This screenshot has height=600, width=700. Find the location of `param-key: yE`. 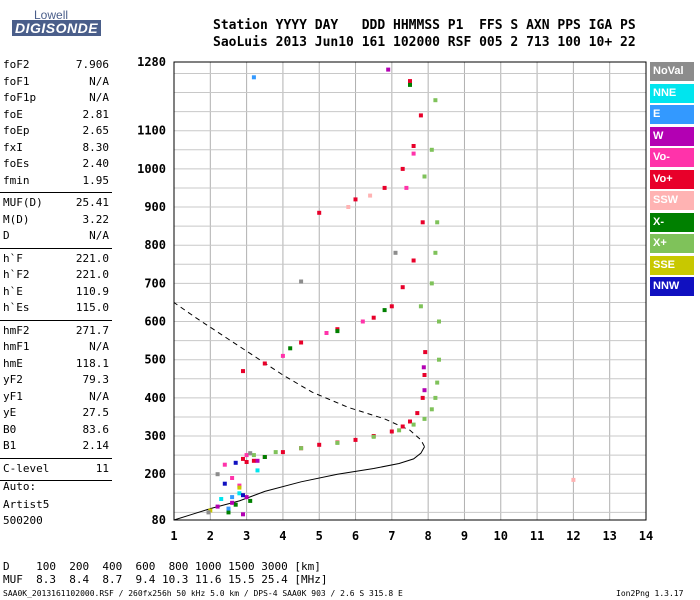

param-key: yE is located at coordinates (10, 412).